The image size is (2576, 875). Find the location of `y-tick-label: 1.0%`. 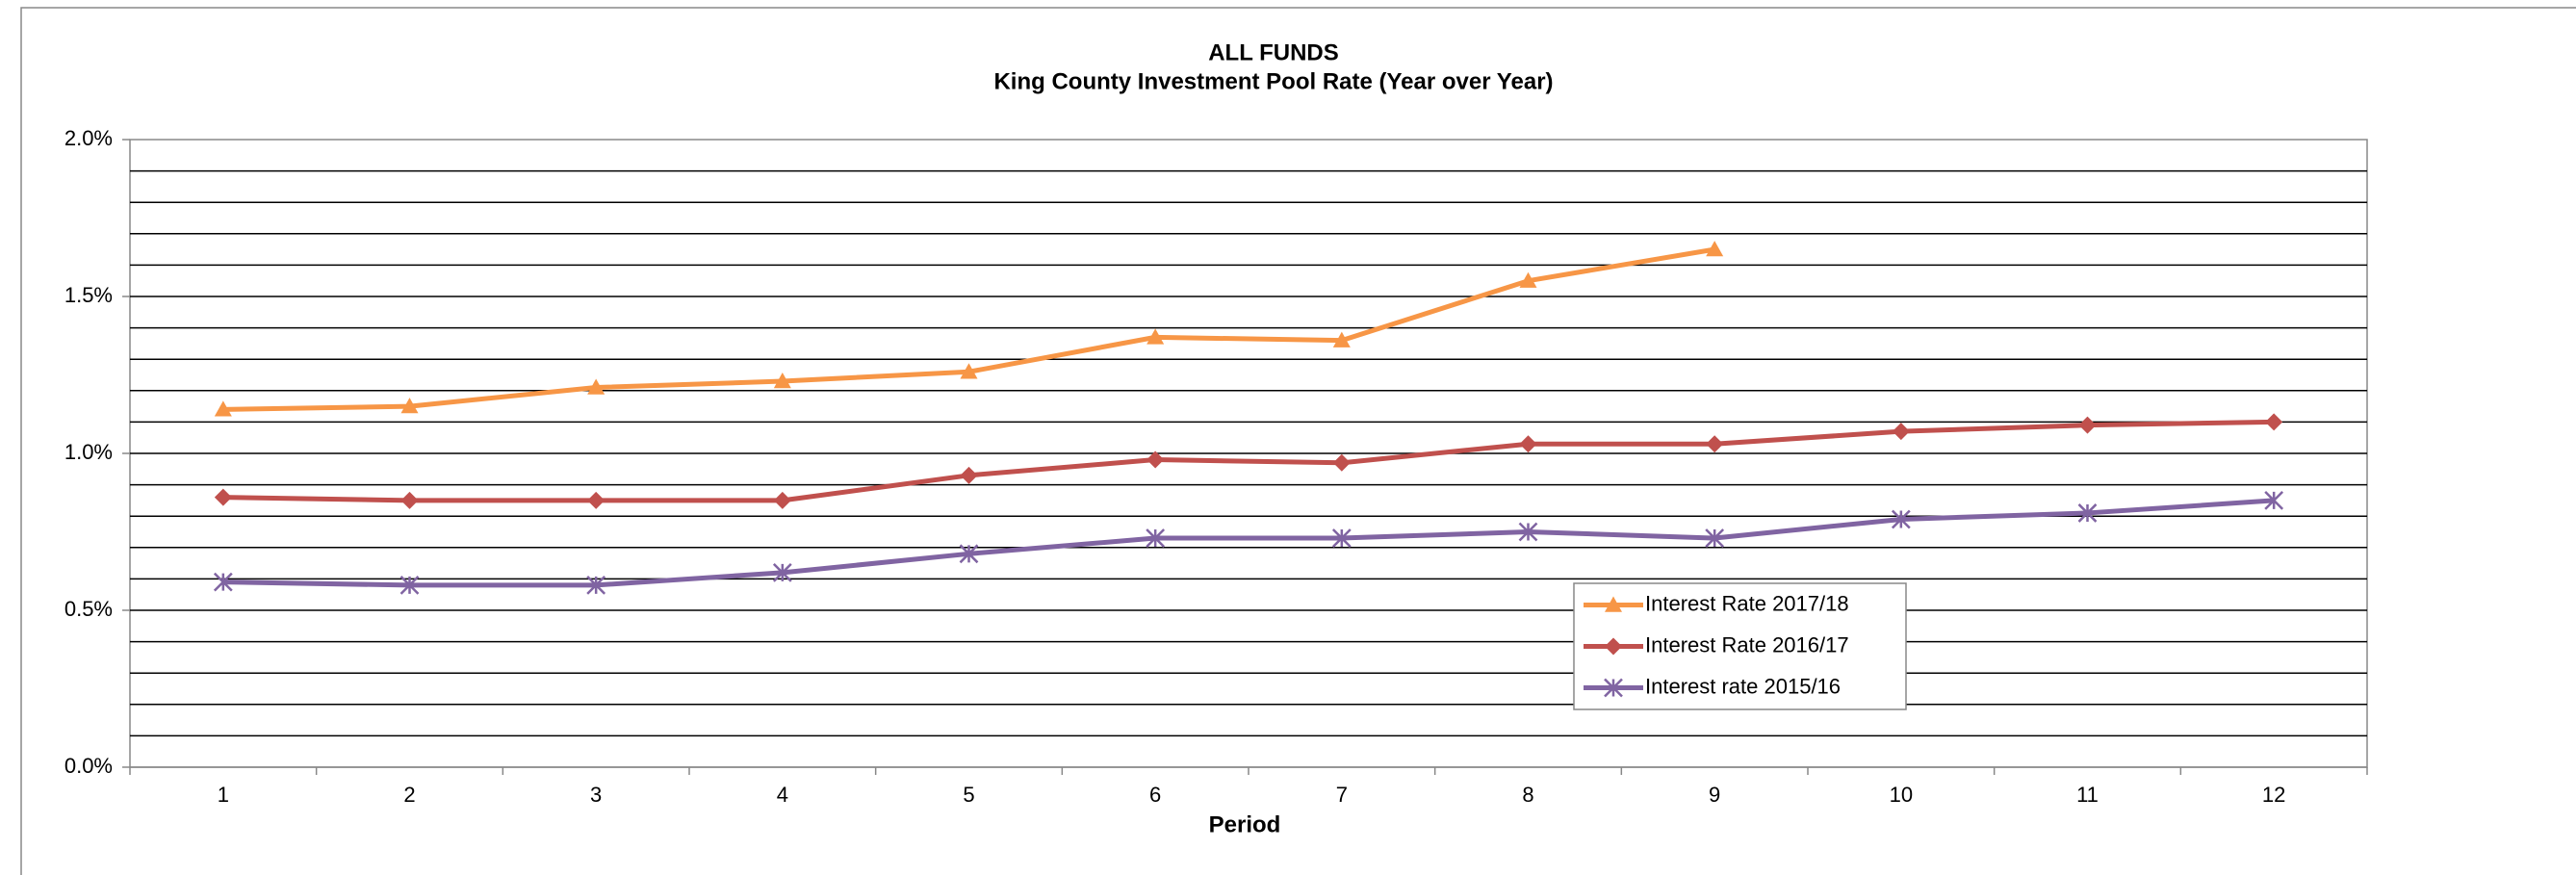

y-tick-label: 1.0% is located at coordinates (88, 452).